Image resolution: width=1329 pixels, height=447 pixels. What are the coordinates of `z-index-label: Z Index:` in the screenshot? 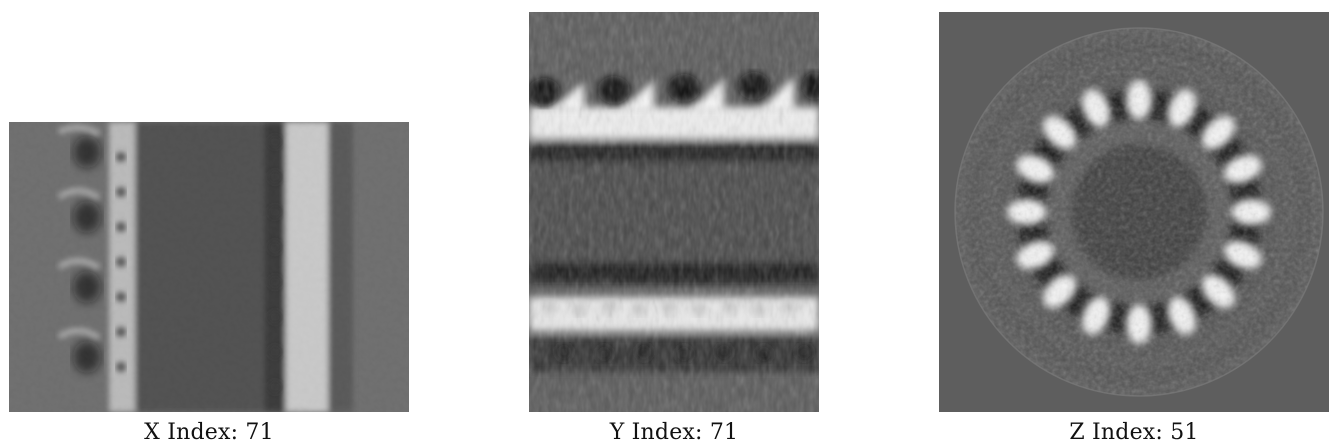 It's located at (1116, 432).